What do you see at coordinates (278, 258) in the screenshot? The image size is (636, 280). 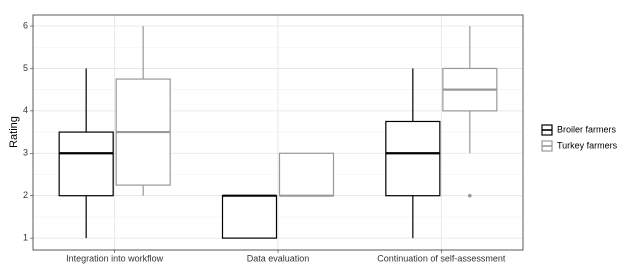 I see `x-tick-label: Data evaluation` at bounding box center [278, 258].